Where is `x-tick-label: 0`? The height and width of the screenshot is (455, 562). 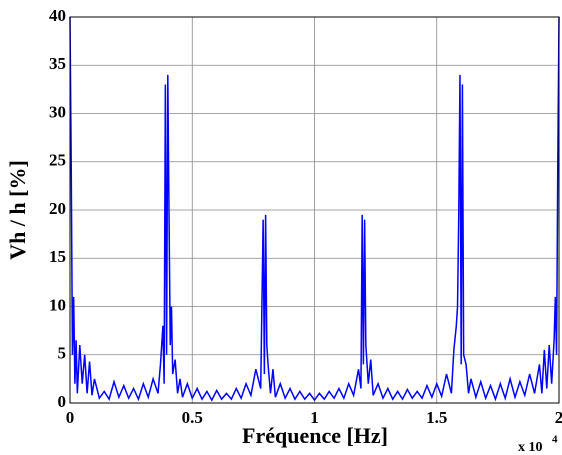
x-tick-label: 0 is located at coordinates (70, 417).